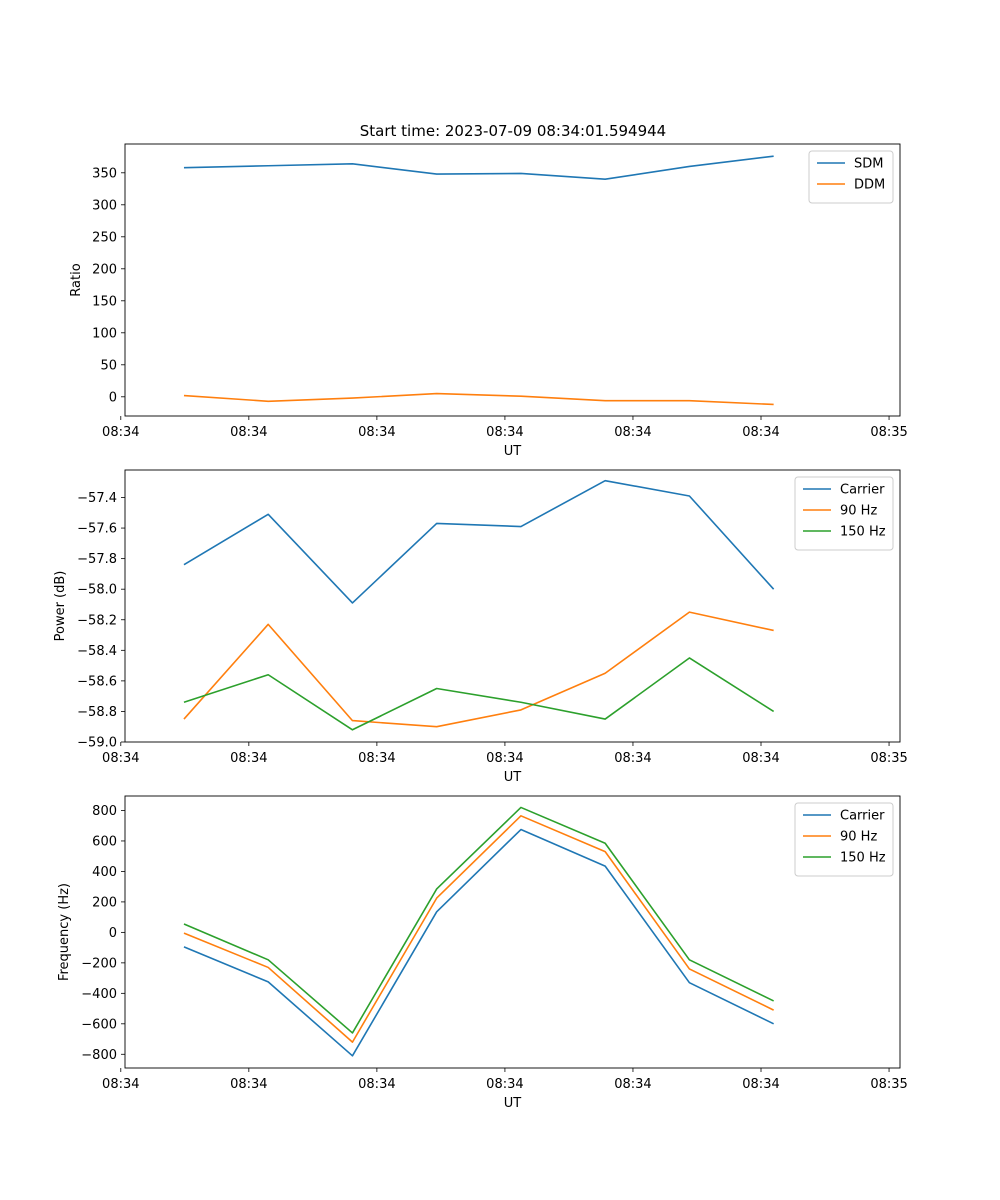 This screenshot has height=1200, width=1000. I want to click on y-tick-label: −58.8, so click(97, 712).